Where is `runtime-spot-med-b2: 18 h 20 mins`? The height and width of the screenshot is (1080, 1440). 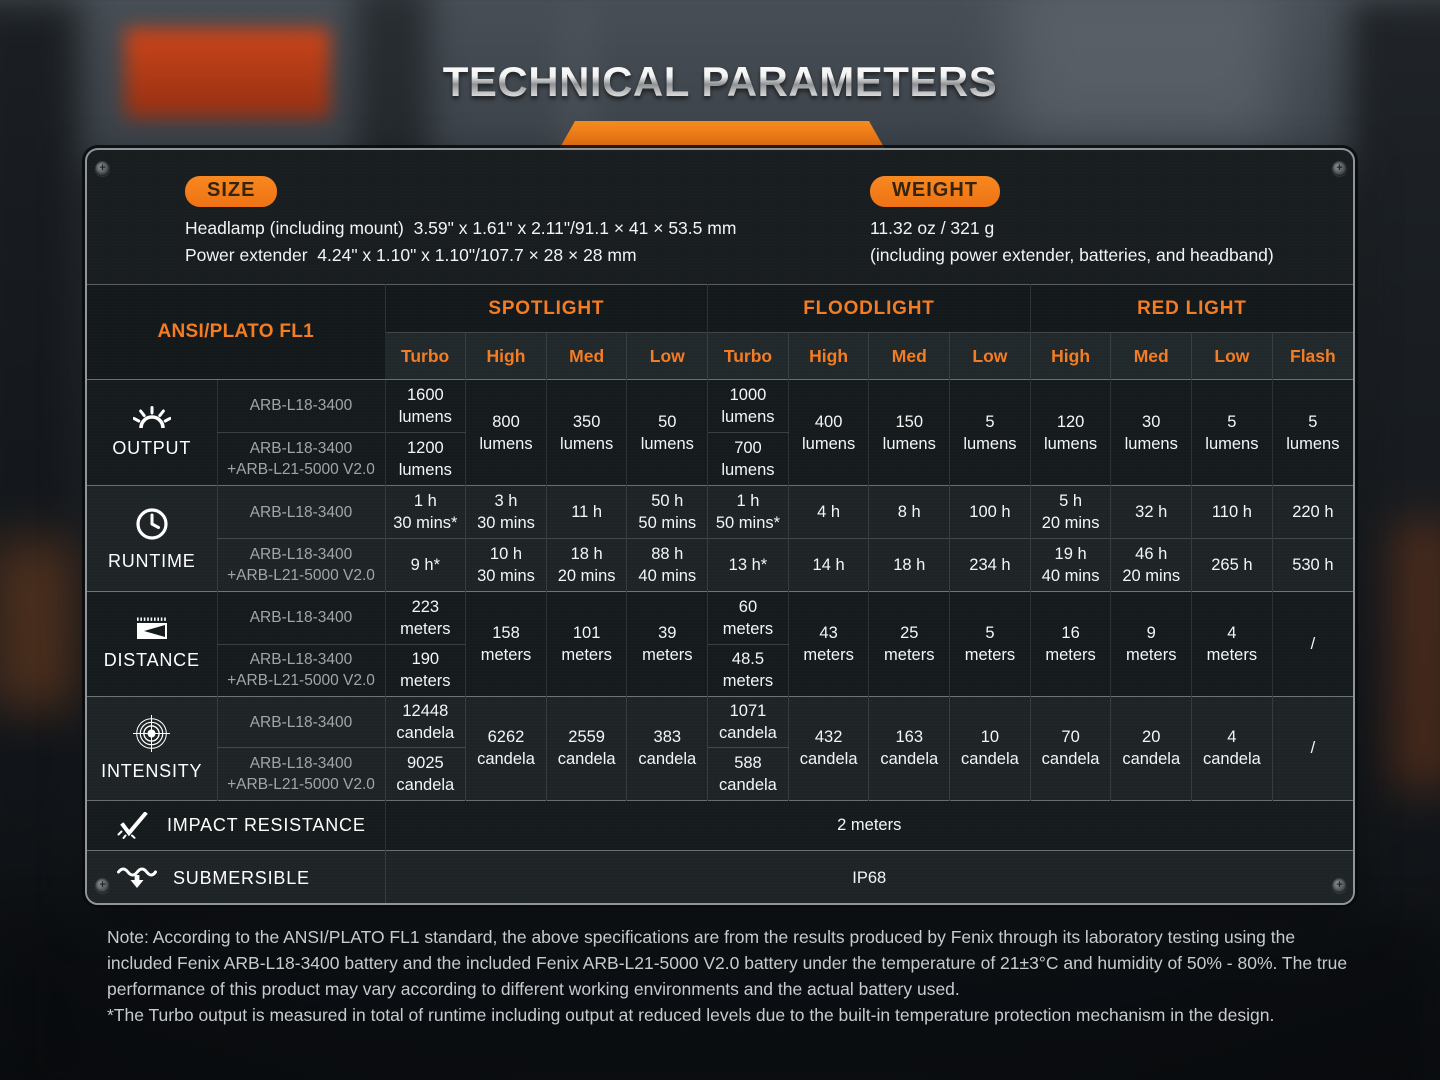
runtime-spot-med-b2: 18 h 20 mins is located at coordinates (586, 564).